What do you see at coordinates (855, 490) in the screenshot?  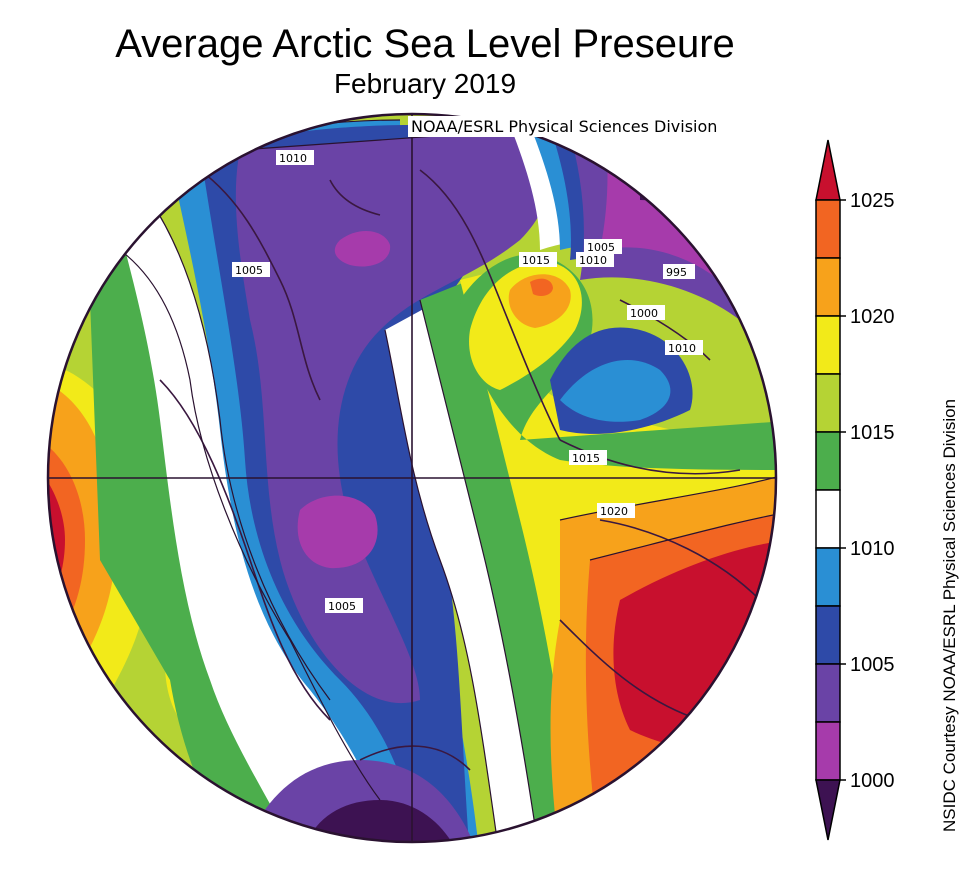 I see `pressure-colorbar: 1025 1020 1015 1010 1005 1000` at bounding box center [855, 490].